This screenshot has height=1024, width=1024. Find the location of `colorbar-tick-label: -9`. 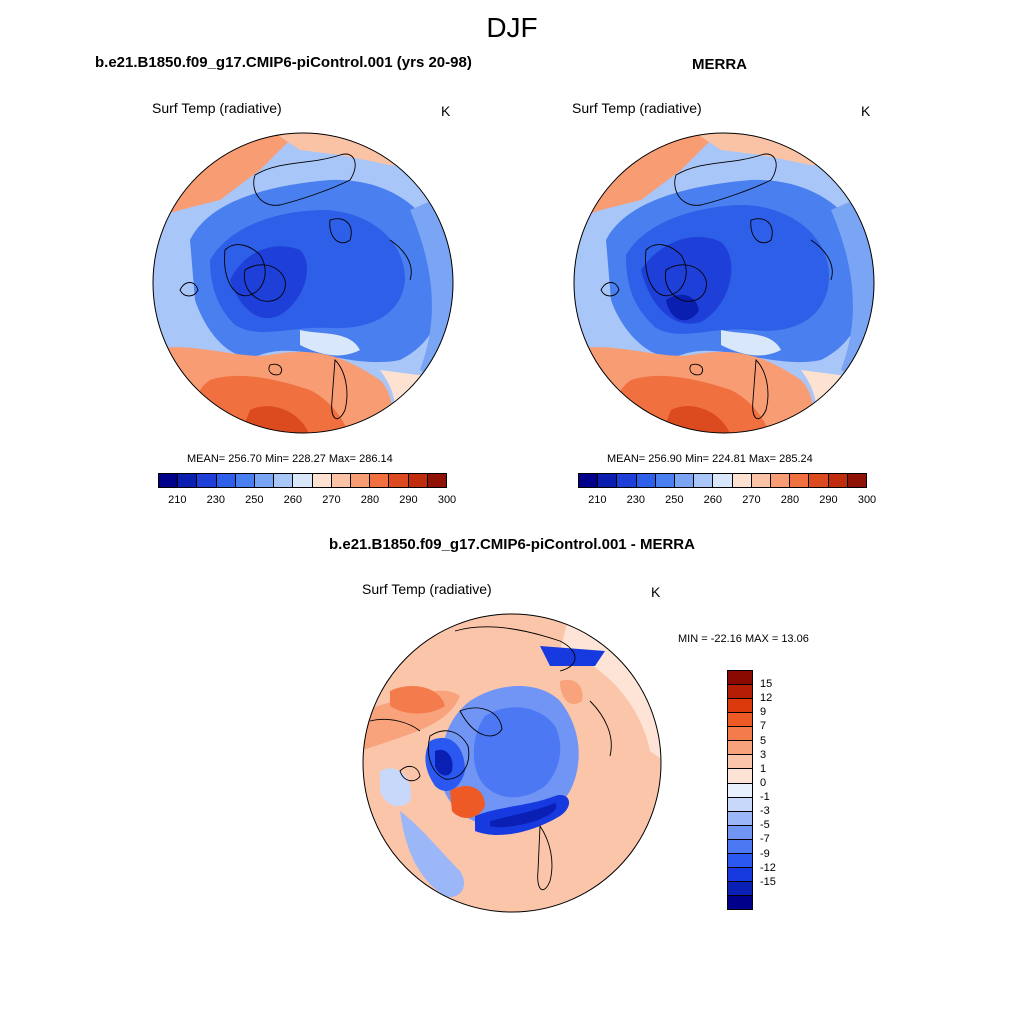

colorbar-tick-label: -9 is located at coordinates (765, 853).